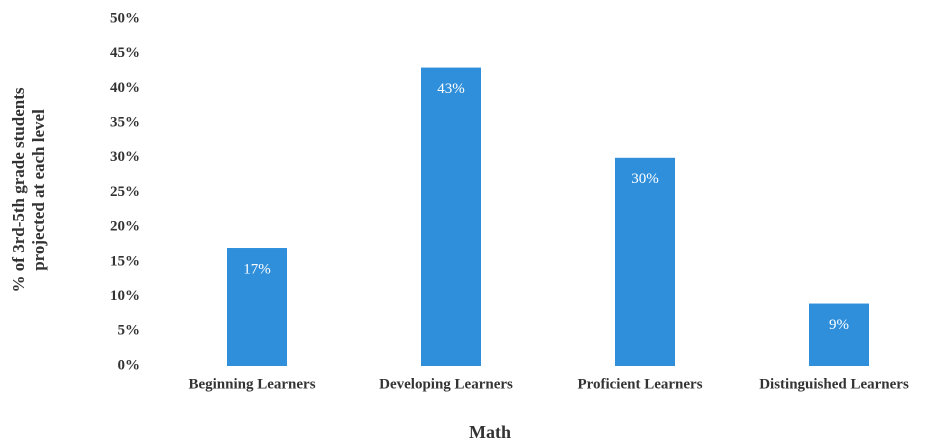 The width and height of the screenshot is (939, 446). Describe the element at coordinates (125, 123) in the screenshot. I see `y-tick-label: 35%` at that location.